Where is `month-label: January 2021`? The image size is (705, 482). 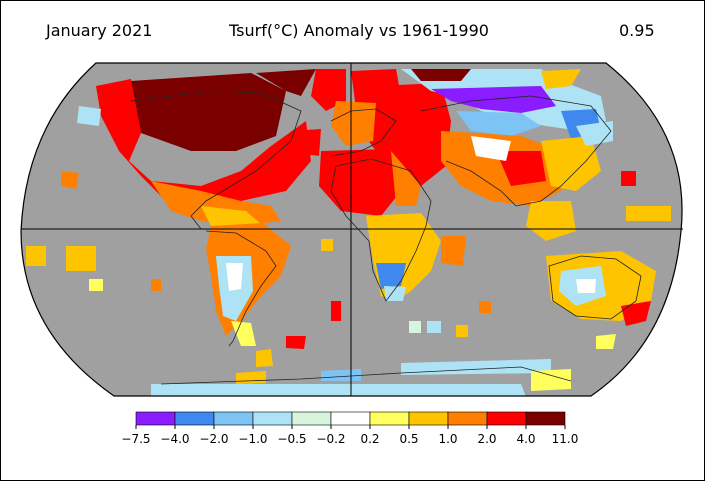
month-label: January 2021 is located at coordinates (99, 30).